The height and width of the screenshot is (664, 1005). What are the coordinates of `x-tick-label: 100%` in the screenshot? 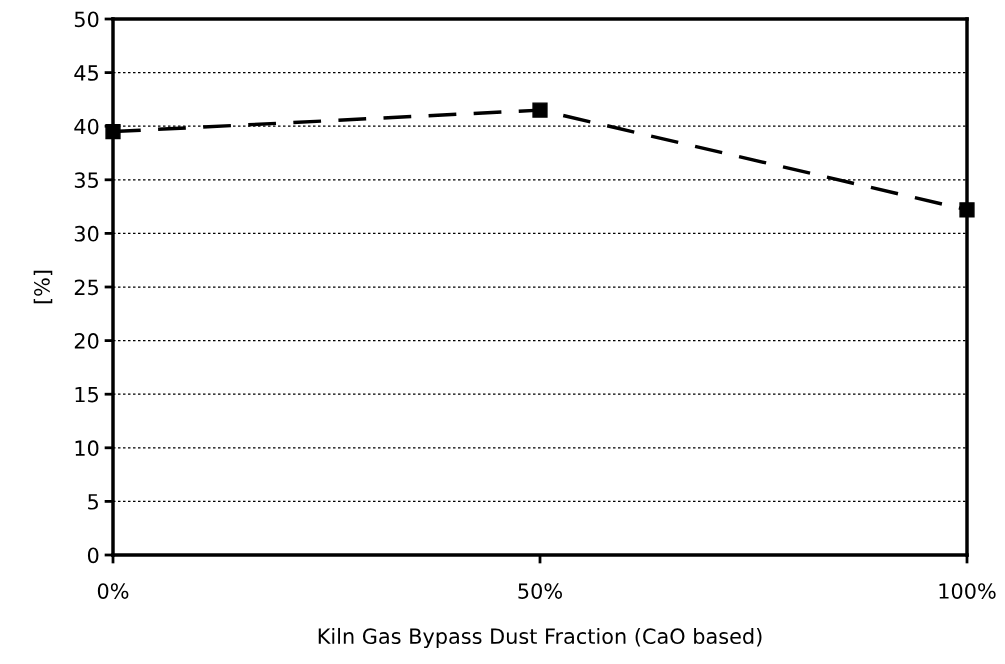 It's located at (967, 591).